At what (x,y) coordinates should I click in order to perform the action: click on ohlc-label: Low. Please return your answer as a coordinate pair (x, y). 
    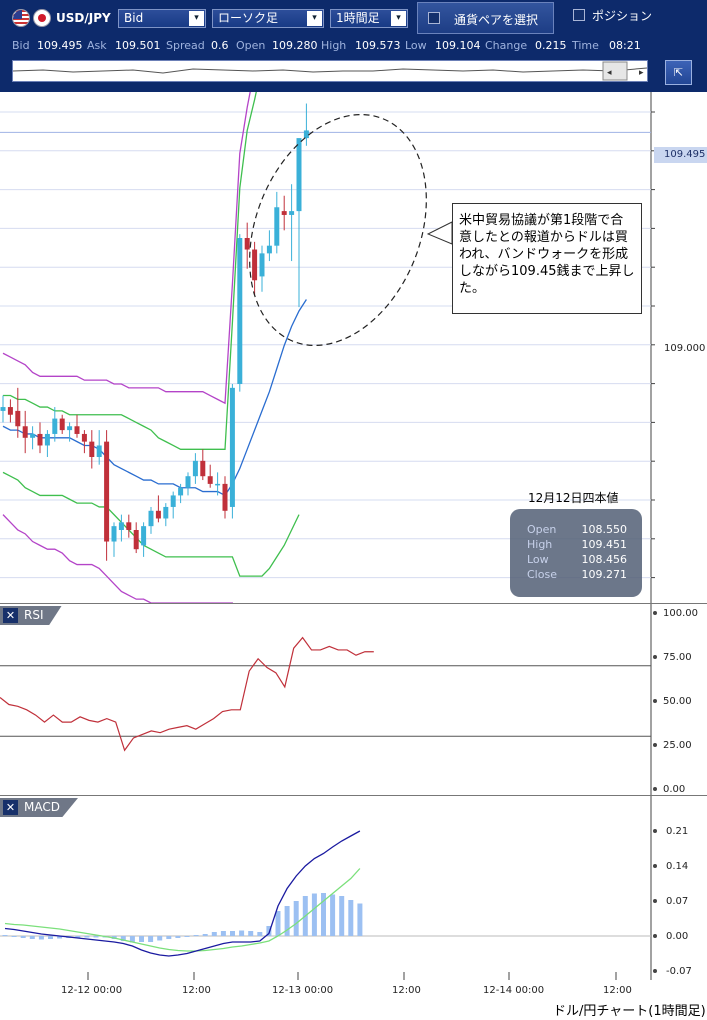
    Looking at the image, I should click on (538, 559).